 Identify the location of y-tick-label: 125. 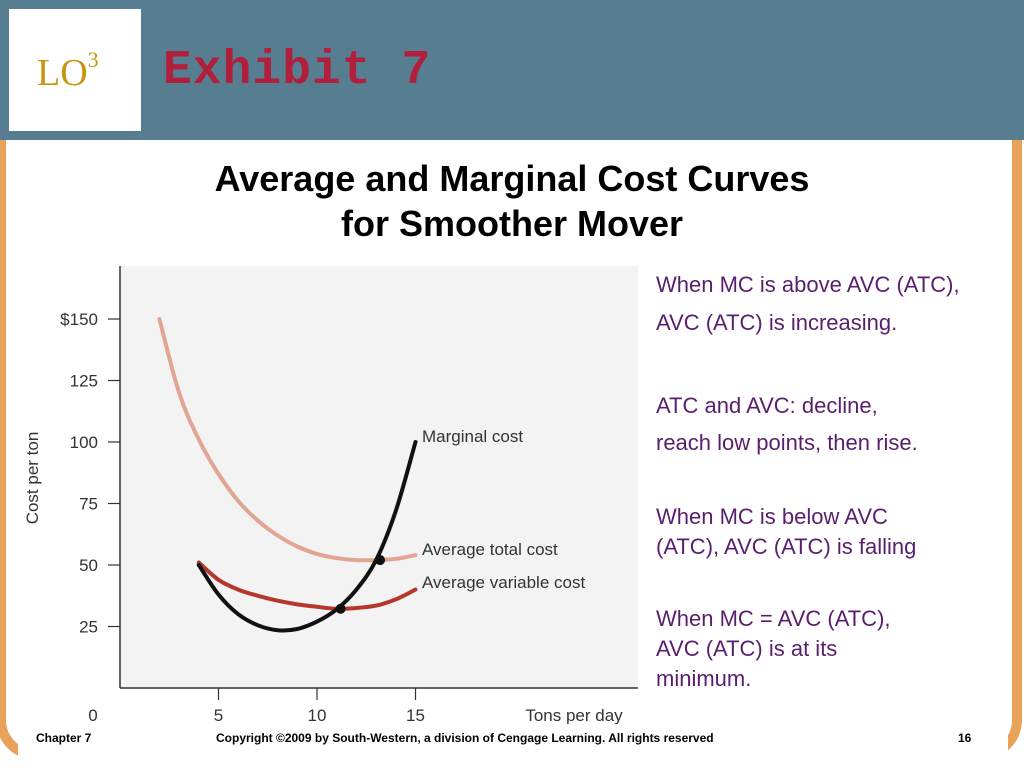
(84, 381).